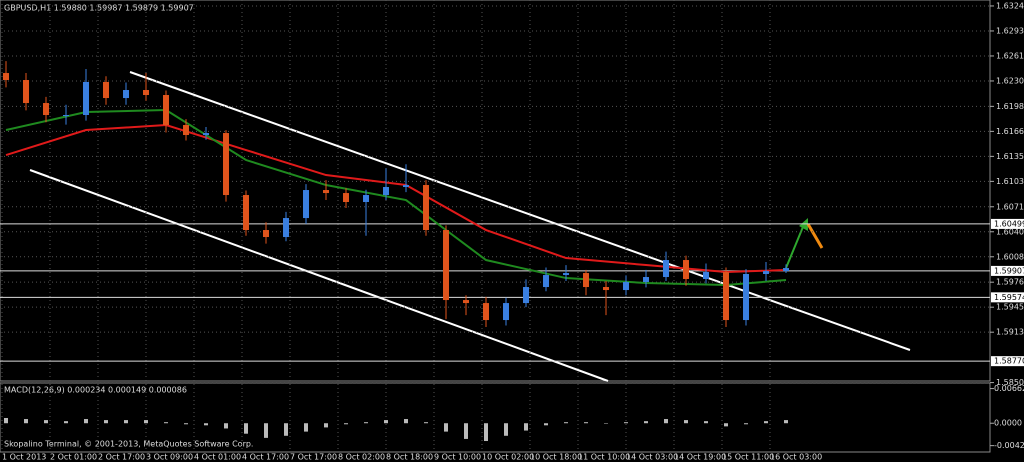  I want to click on y-tick-label: 1.61350, so click(1010, 156).